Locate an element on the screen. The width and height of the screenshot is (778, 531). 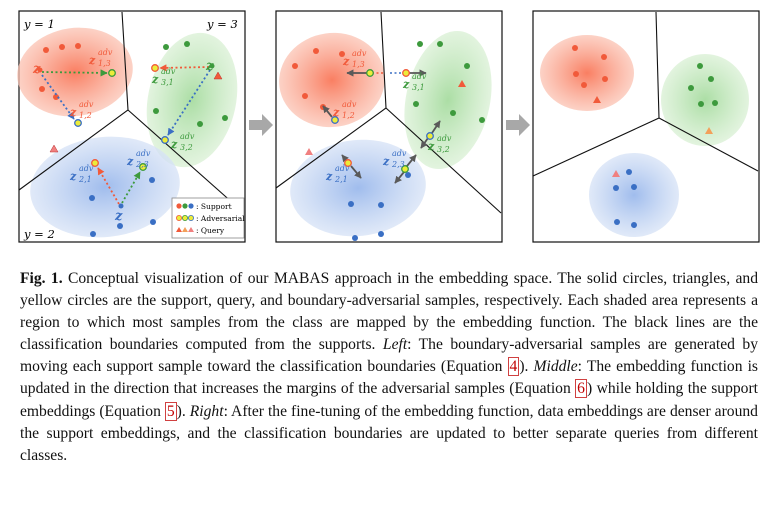
mid-adv-label-2-3: z adv 2,3 is located at coordinates (394, 159).